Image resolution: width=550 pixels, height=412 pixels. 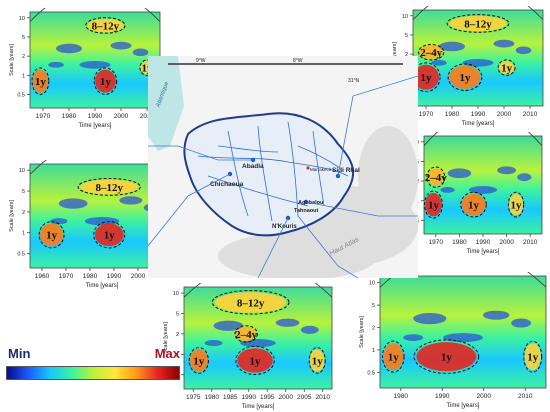 What do you see at coordinates (318, 203) in the screenshot?
I see `relief-shading` at bounding box center [318, 203].